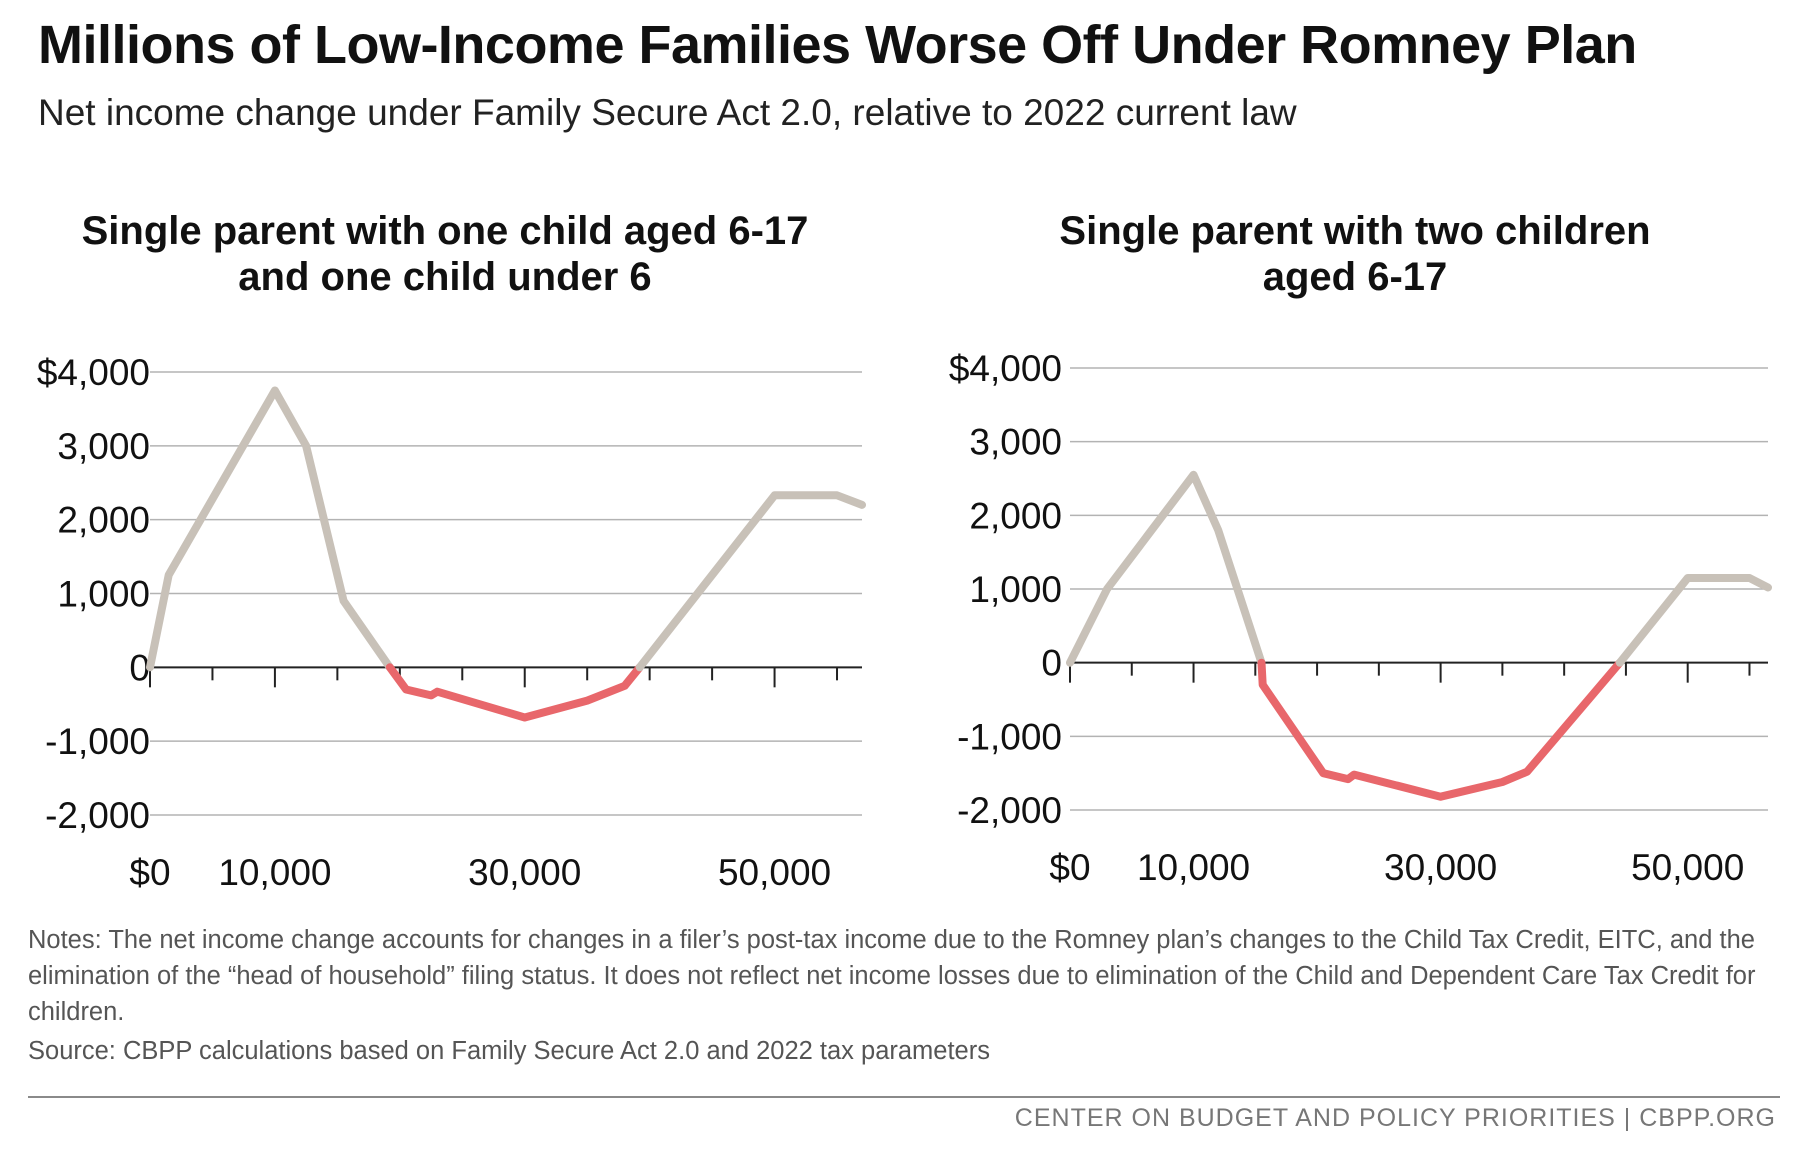 Image resolution: width=1800 pixels, height=1165 pixels. What do you see at coordinates (103, 446) in the screenshot?
I see `chart-1-y-tick-label-3000: 3,000` at bounding box center [103, 446].